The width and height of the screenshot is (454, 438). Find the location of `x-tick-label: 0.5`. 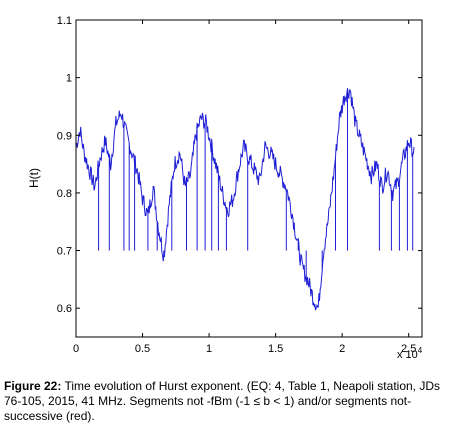

x-tick-label: 0.5 is located at coordinates (142, 349).